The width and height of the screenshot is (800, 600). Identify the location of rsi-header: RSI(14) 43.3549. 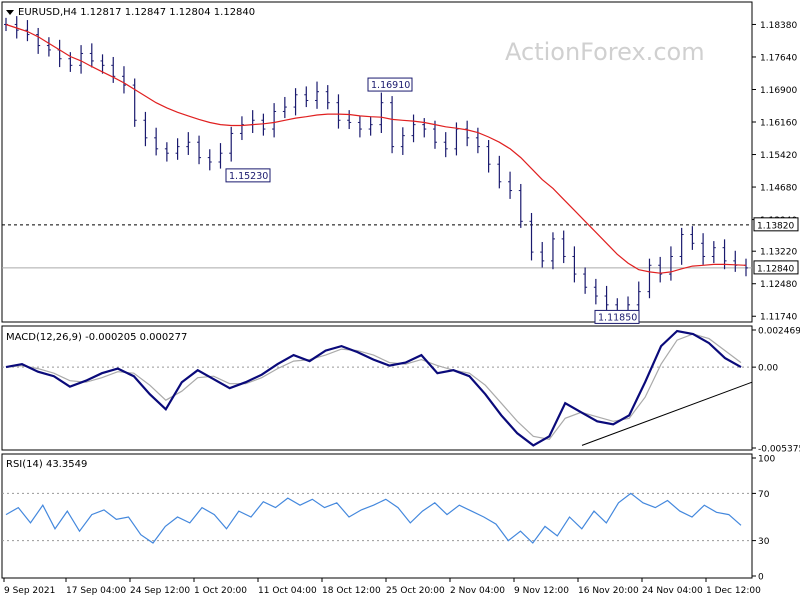
(46, 464).